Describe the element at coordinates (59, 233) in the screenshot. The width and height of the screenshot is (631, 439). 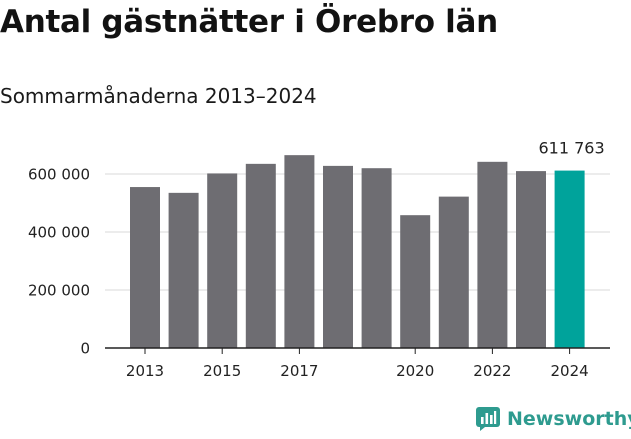
I see `y-tick-label: 400 000` at that location.